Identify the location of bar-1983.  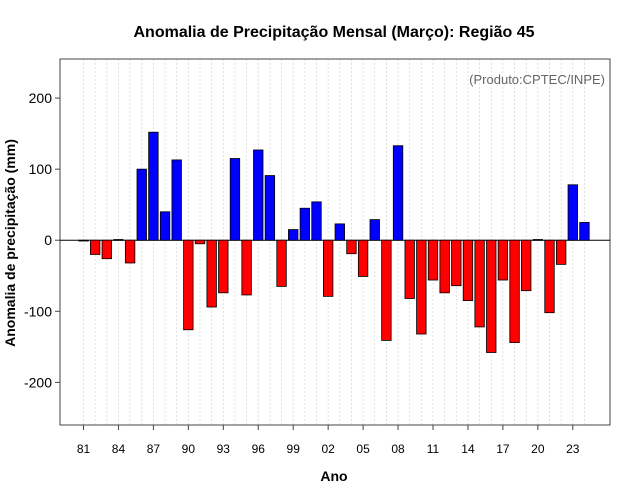
(106, 249).